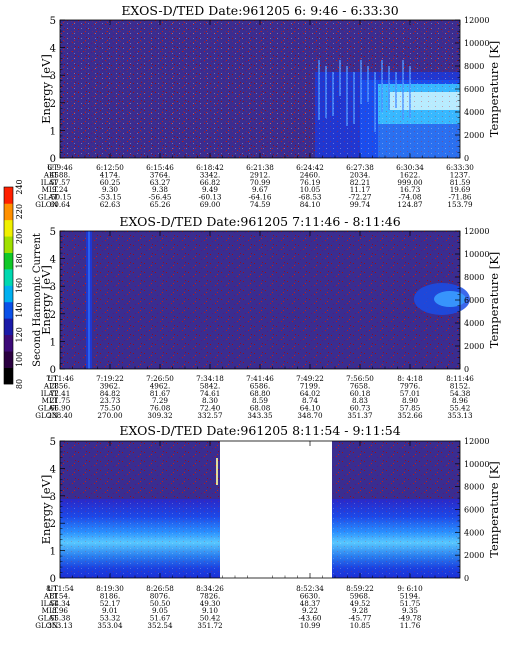  I want to click on table-cell: 8.30, so click(210, 400).